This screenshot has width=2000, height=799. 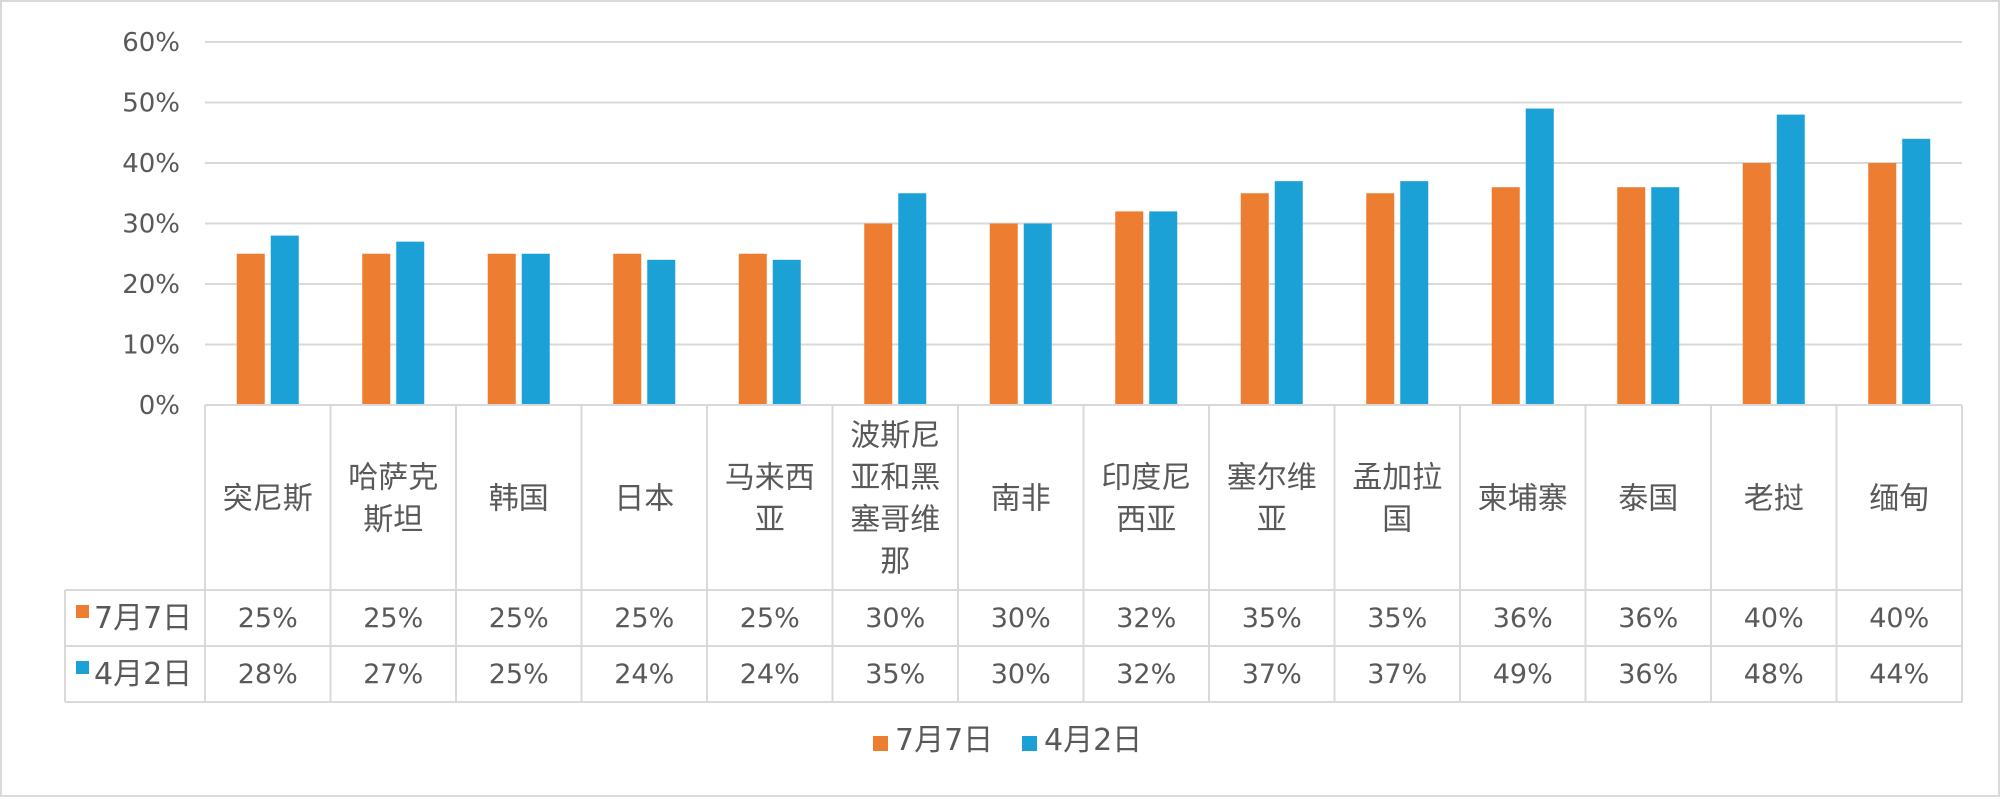 I want to click on table-cell: 48%, so click(x=1774, y=674).